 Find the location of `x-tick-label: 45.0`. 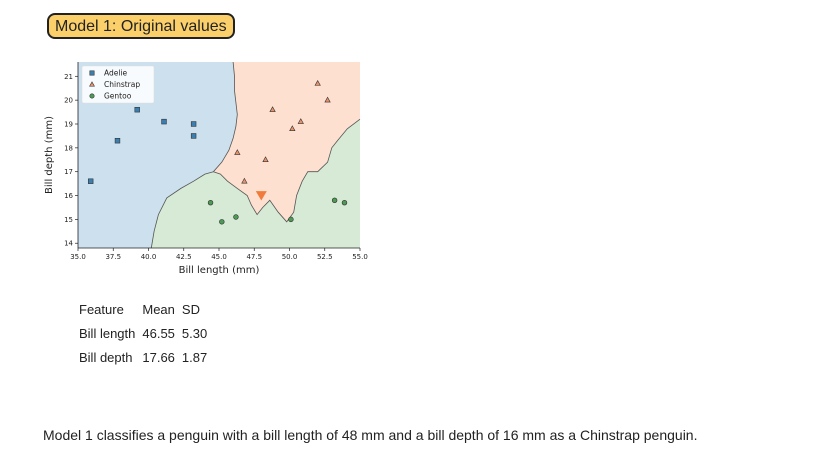

x-tick-label: 45.0 is located at coordinates (219, 257).